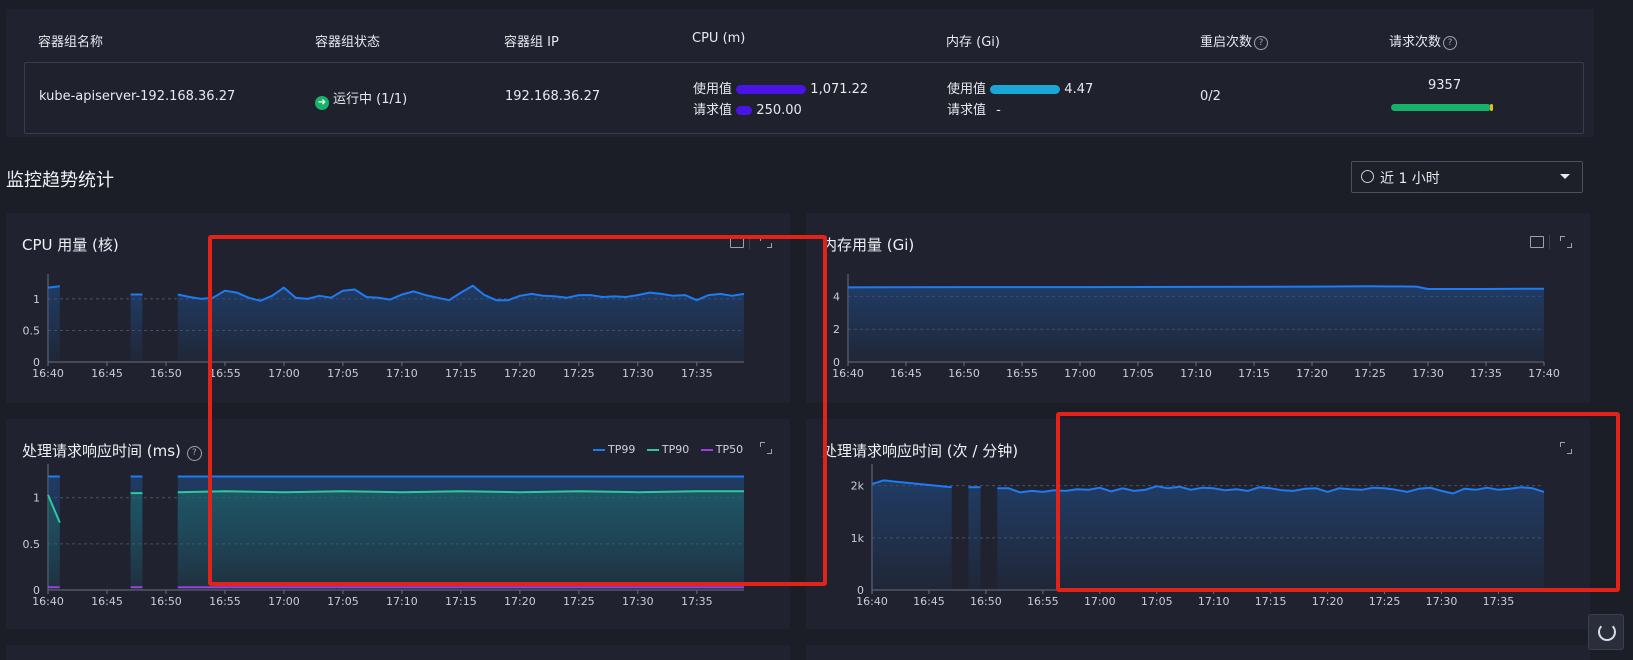  Describe the element at coordinates (967, 89) in the screenshot. I see `mem-used-label: 使用值` at that location.